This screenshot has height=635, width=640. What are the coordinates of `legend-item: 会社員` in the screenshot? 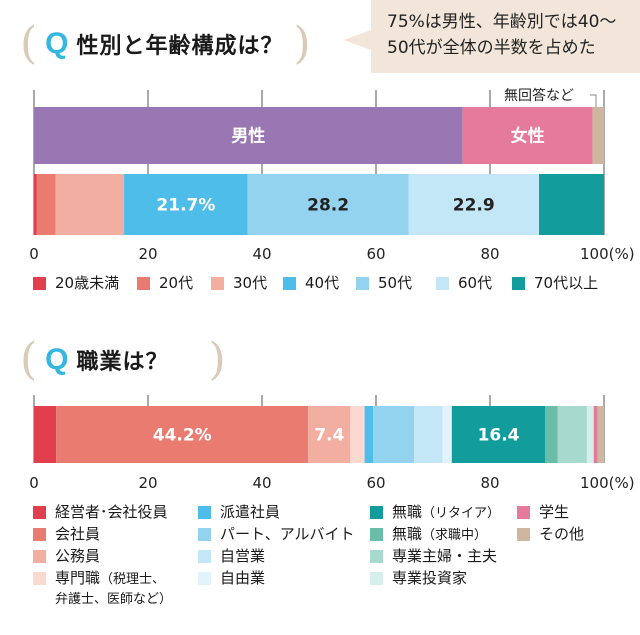 It's located at (66, 534).